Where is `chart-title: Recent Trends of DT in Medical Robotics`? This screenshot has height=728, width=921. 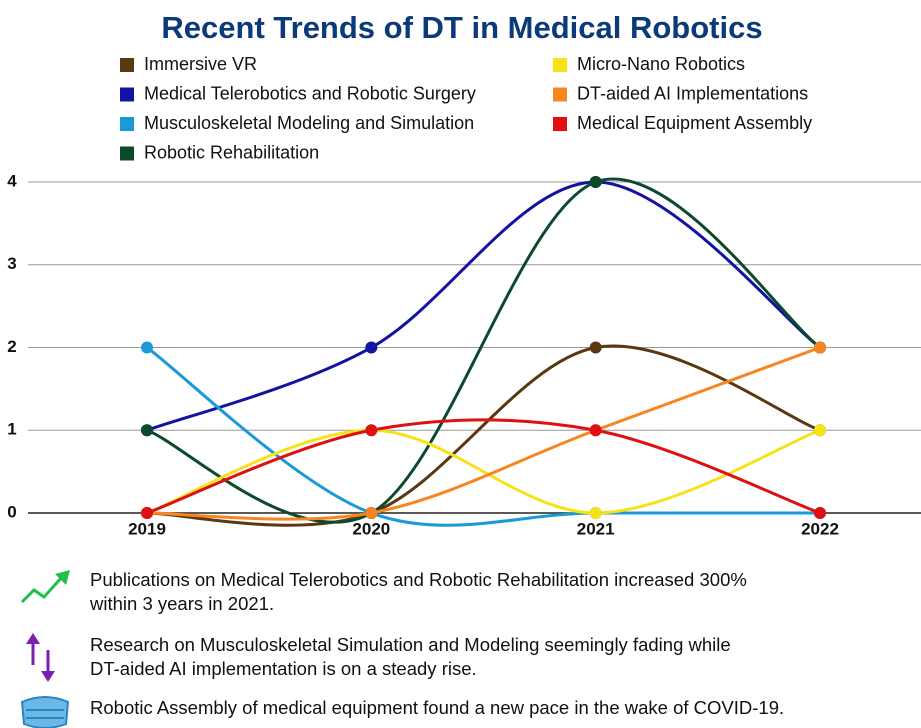
chart-title: Recent Trends of DT in Medical Robotics is located at coordinates (461, 27).